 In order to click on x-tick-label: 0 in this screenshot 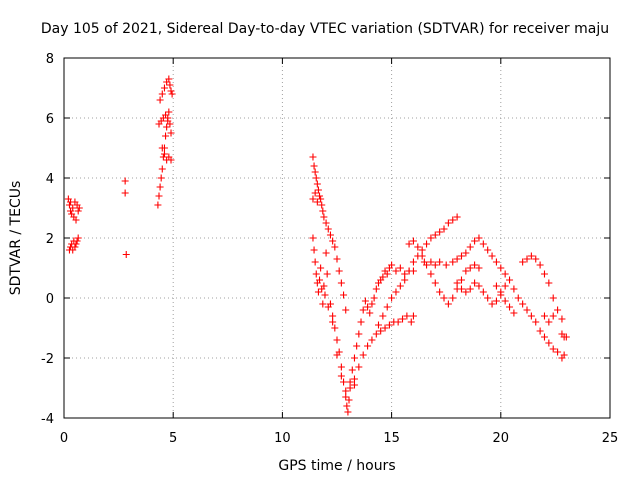, I will do `click(64, 438)`.